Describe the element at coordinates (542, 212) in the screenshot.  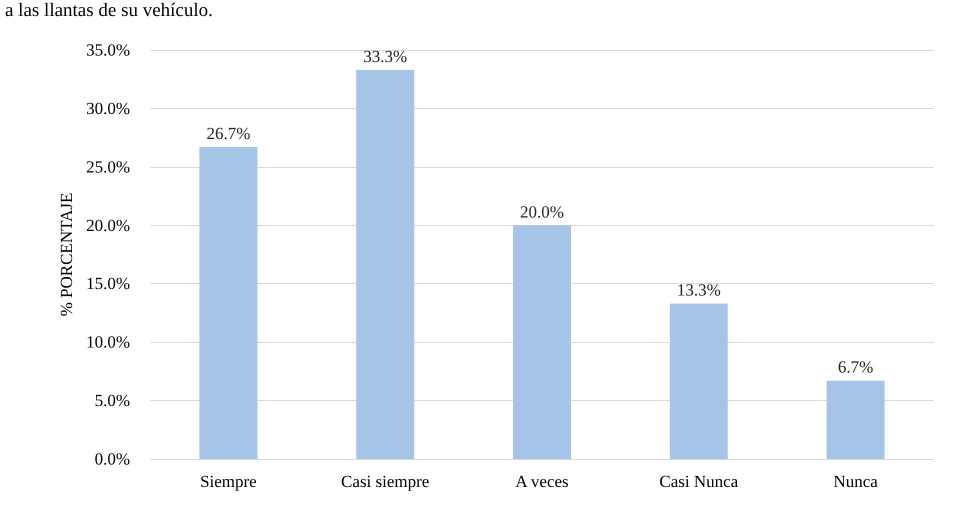
I see `data-label: 20.0%` at that location.